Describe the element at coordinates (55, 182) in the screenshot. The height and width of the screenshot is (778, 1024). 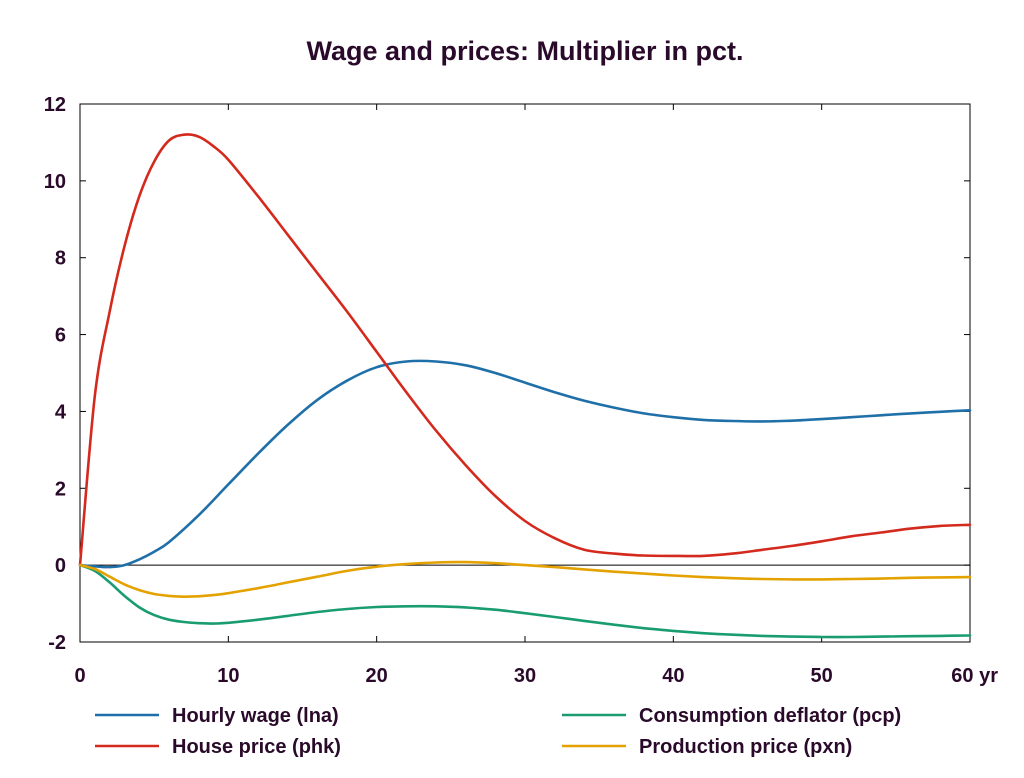
I see `y-tick-label: 10` at that location.